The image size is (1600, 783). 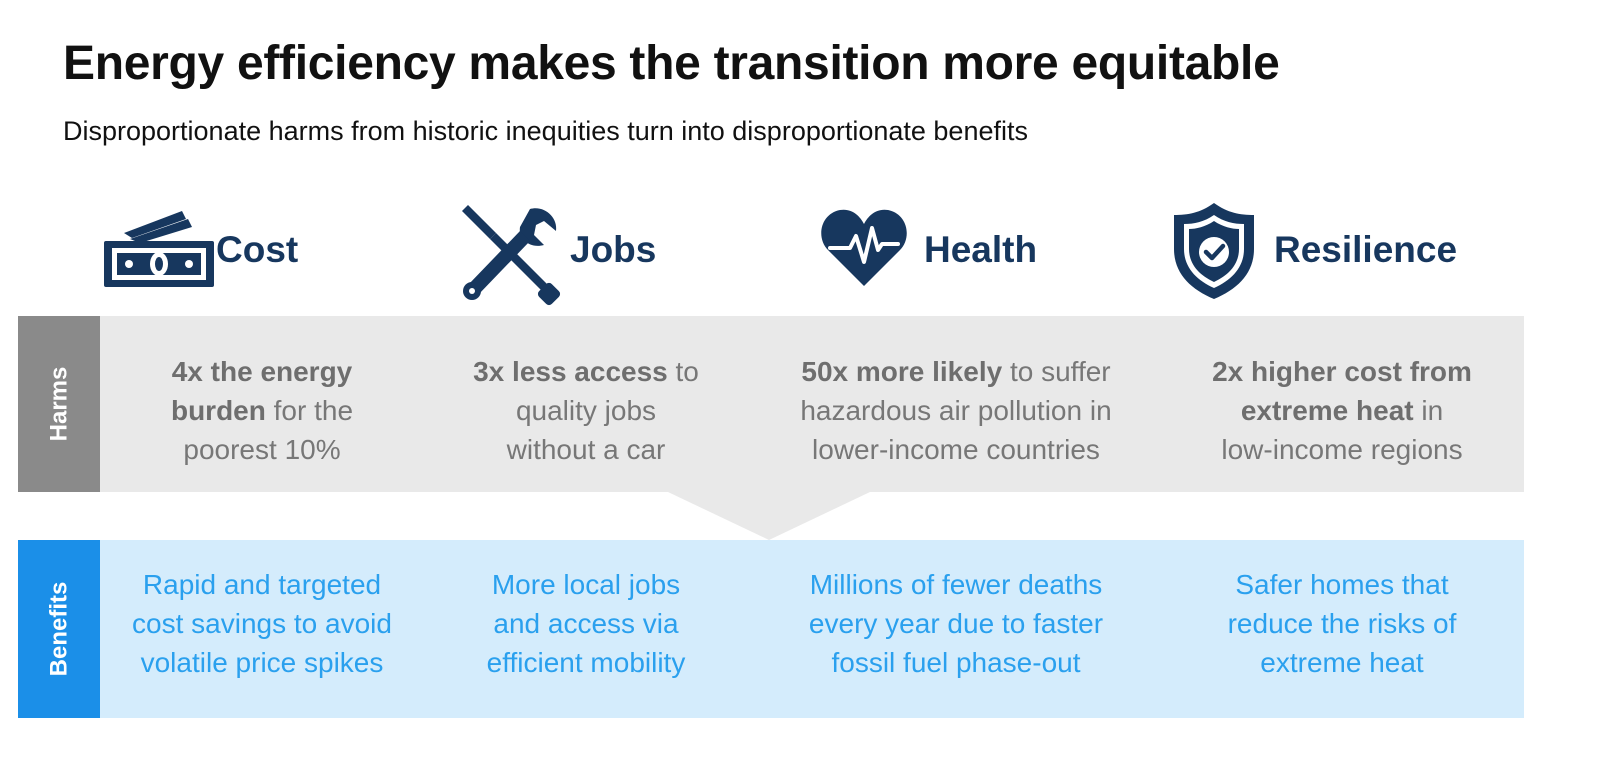 I want to click on harm-text: in, so click(x=1428, y=410).